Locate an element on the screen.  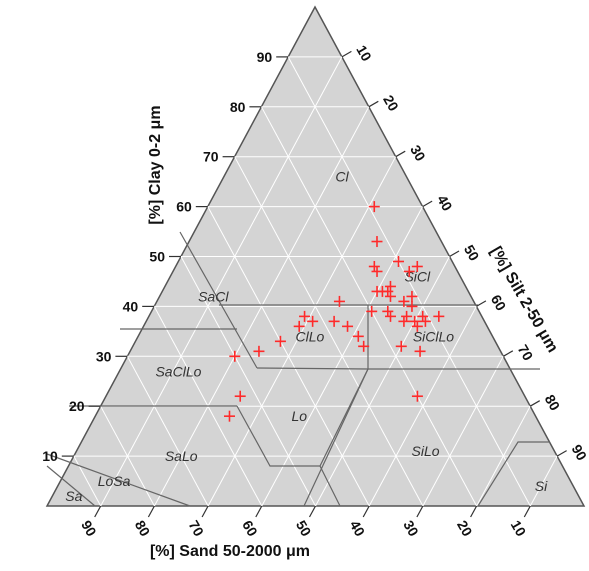
silt-tick-label: 70 is located at coordinates (526, 353).